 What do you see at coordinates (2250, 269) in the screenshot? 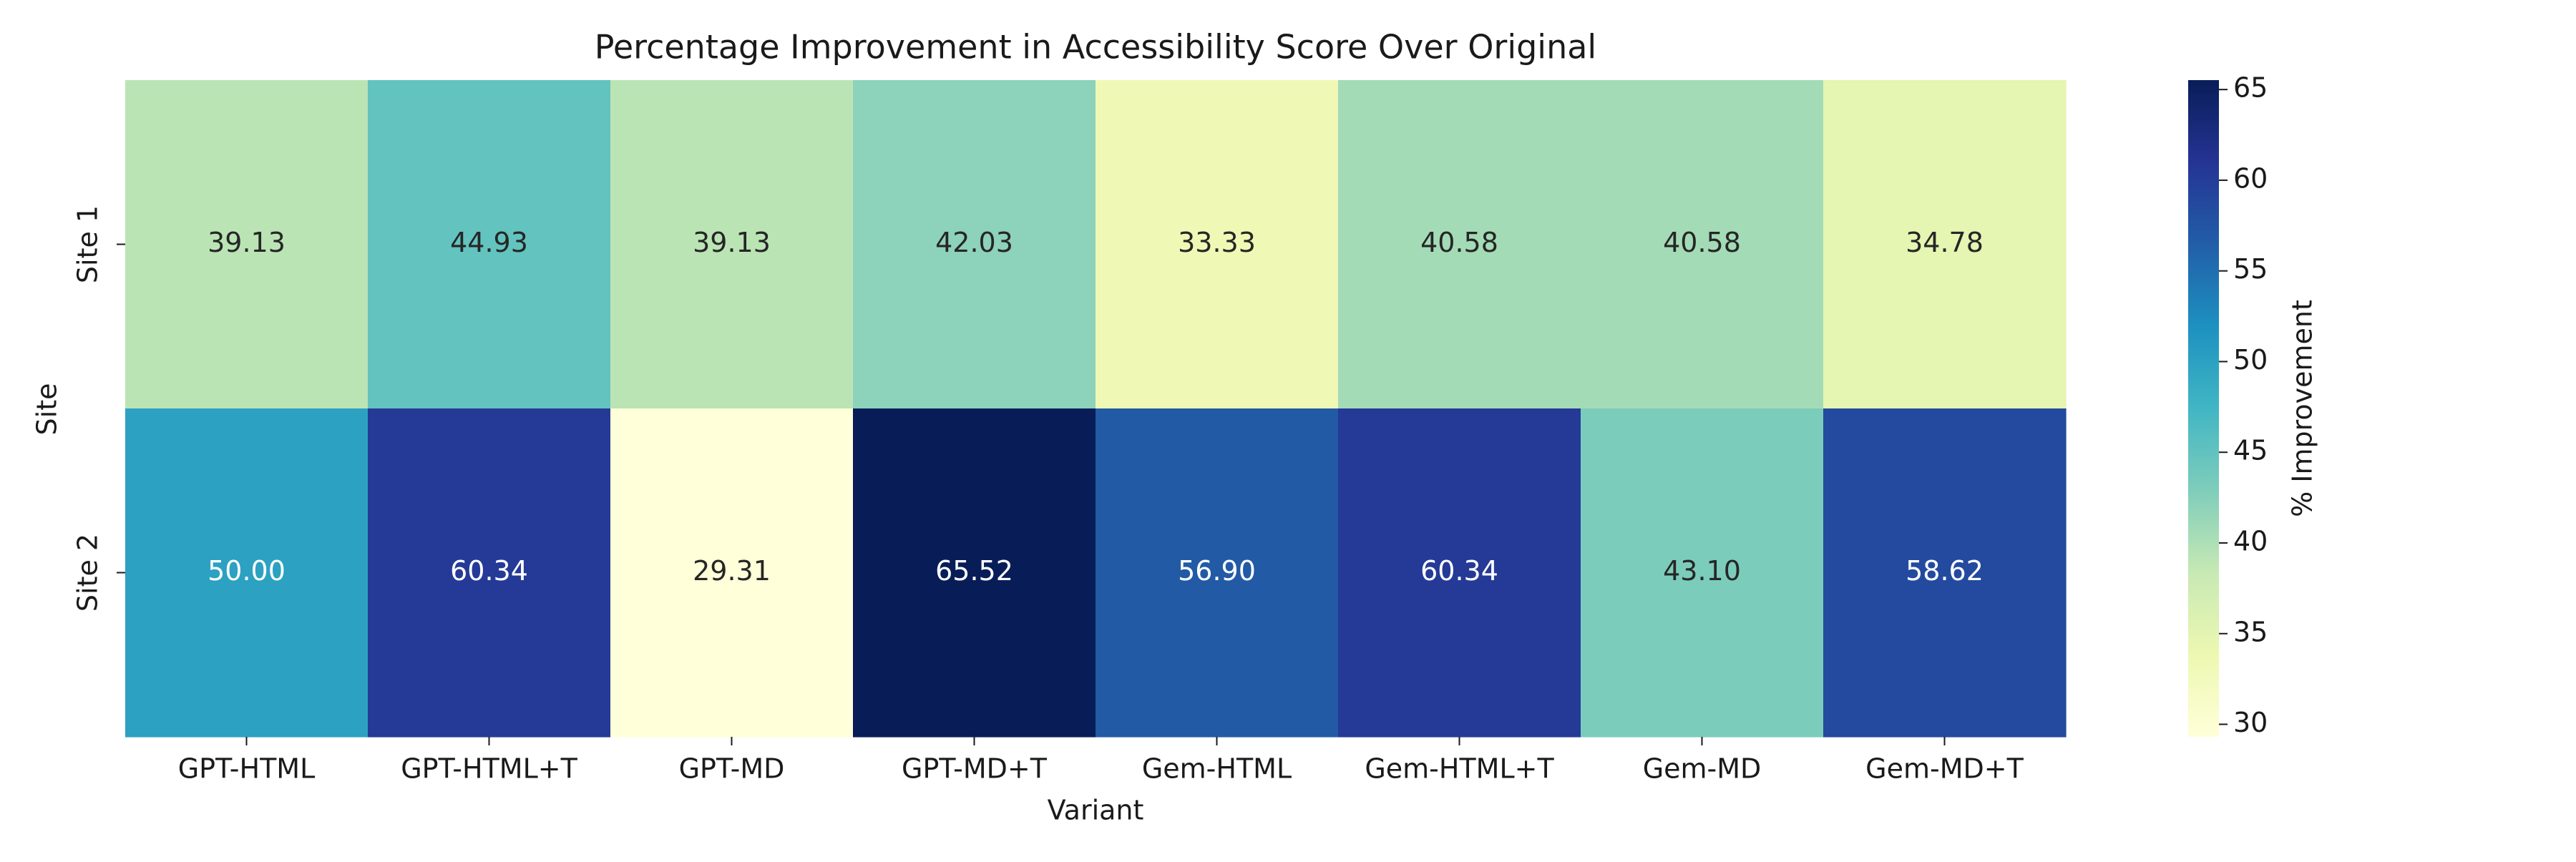
I see `colorbar-tick-label: 55` at bounding box center [2250, 269].